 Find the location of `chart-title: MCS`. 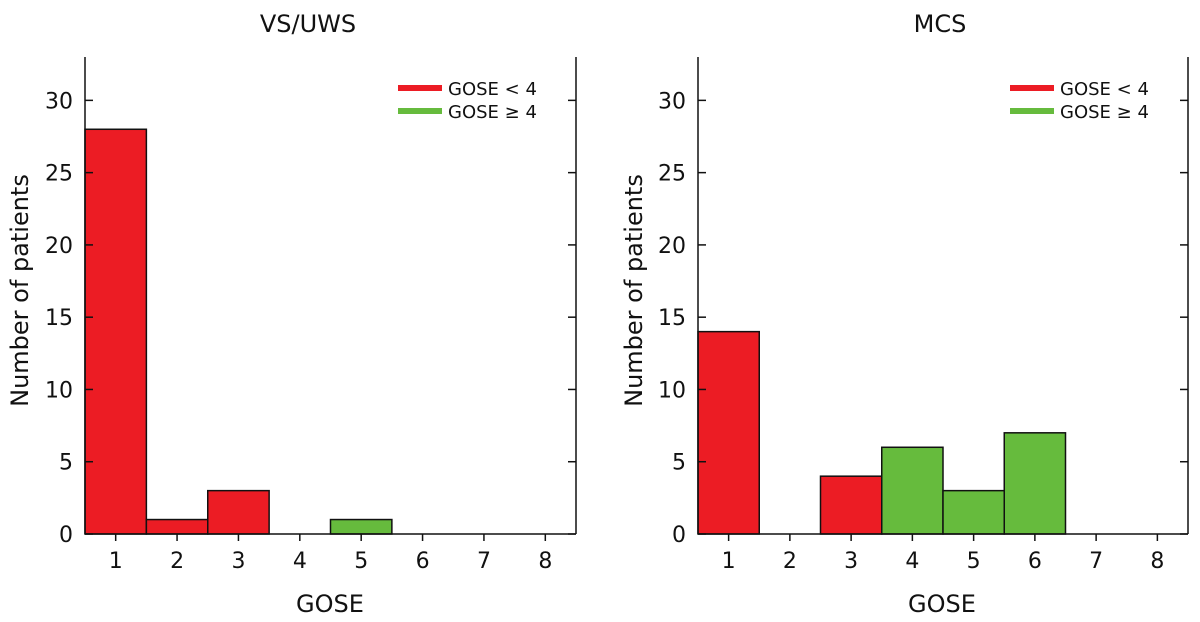

chart-title: MCS is located at coordinates (940, 24).